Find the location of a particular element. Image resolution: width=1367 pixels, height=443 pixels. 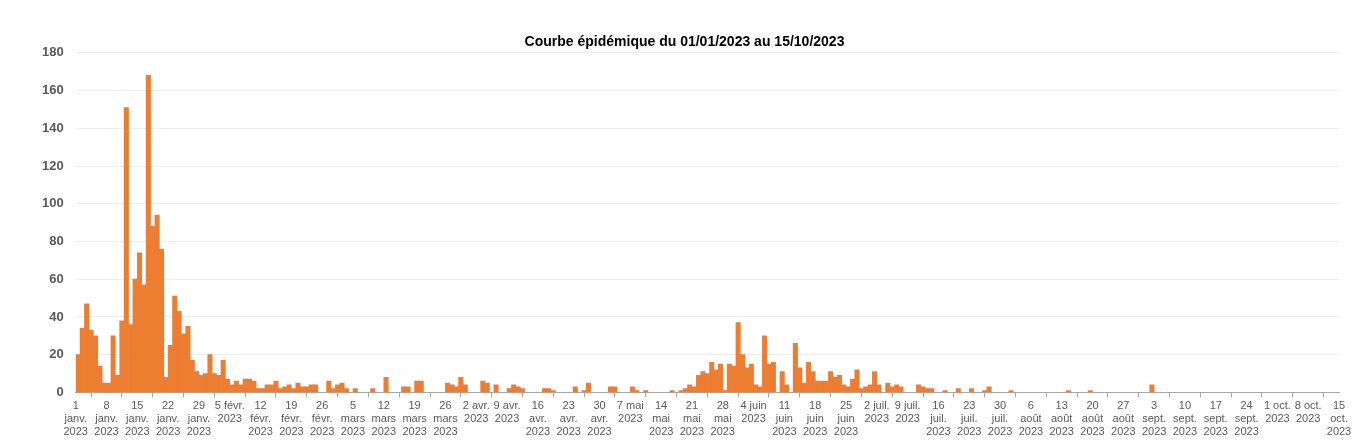

x-tick-label: 25 juin 2023 is located at coordinates (846, 418).